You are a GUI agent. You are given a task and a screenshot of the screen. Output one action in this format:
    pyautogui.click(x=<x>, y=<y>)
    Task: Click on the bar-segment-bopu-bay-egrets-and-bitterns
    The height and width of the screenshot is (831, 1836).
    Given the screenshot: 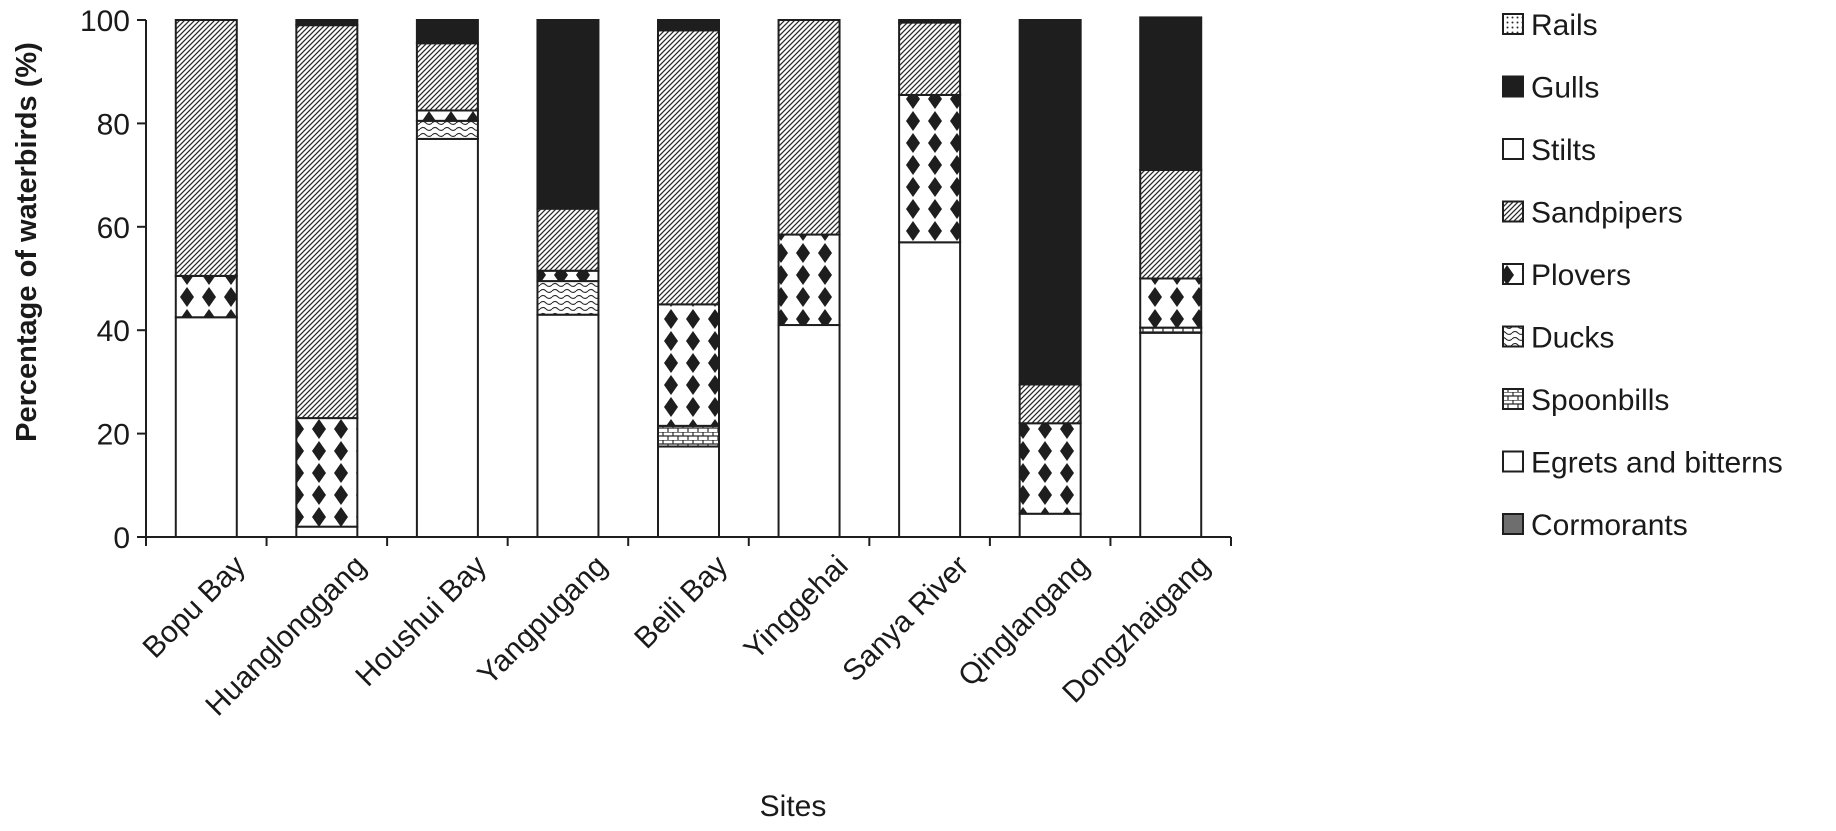 What is the action you would take?
    pyautogui.click(x=206, y=427)
    